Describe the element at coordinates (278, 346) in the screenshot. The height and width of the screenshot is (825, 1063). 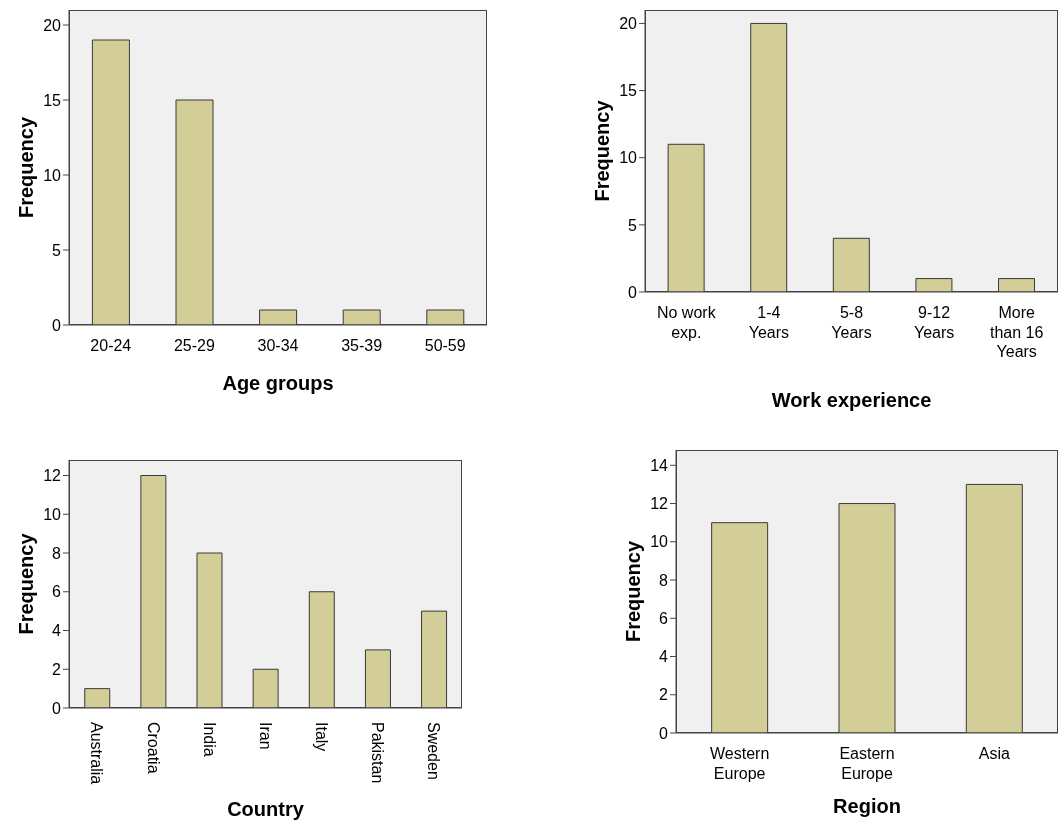
I see `x-tick-label: 30-34` at that location.